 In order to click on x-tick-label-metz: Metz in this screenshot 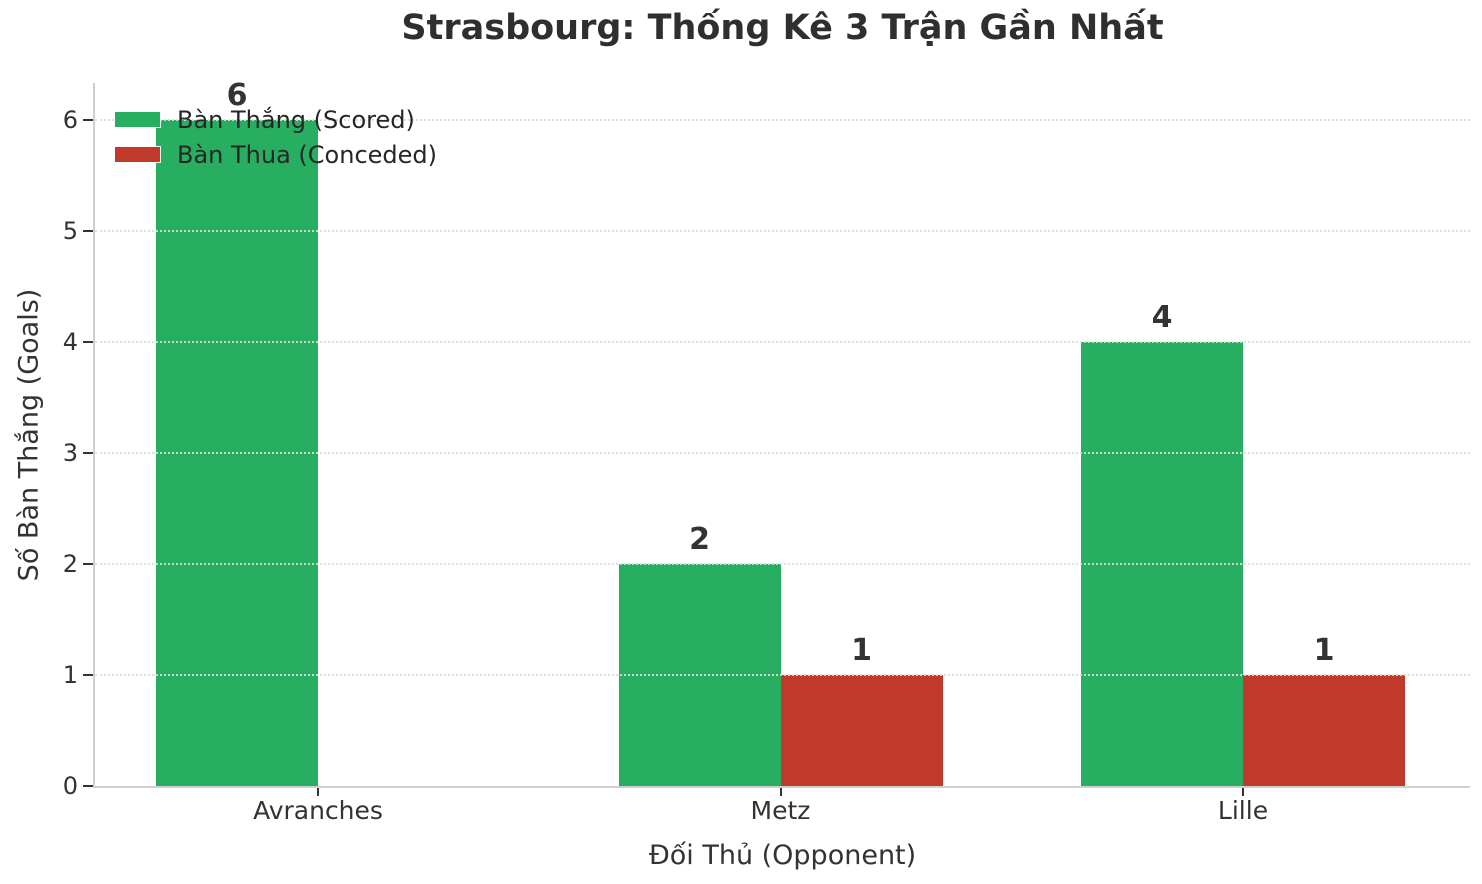, I will do `click(780, 810)`.